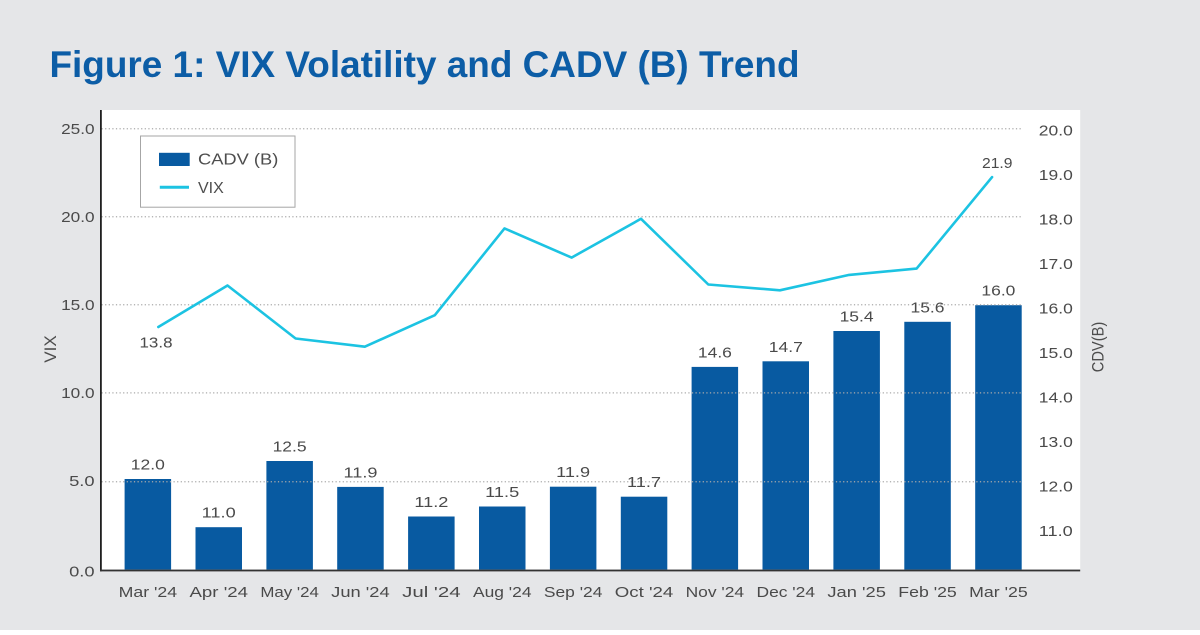 This screenshot has width=1200, height=635. What do you see at coordinates (1056, 264) in the screenshot?
I see `svg-text: 17.0` at bounding box center [1056, 264].